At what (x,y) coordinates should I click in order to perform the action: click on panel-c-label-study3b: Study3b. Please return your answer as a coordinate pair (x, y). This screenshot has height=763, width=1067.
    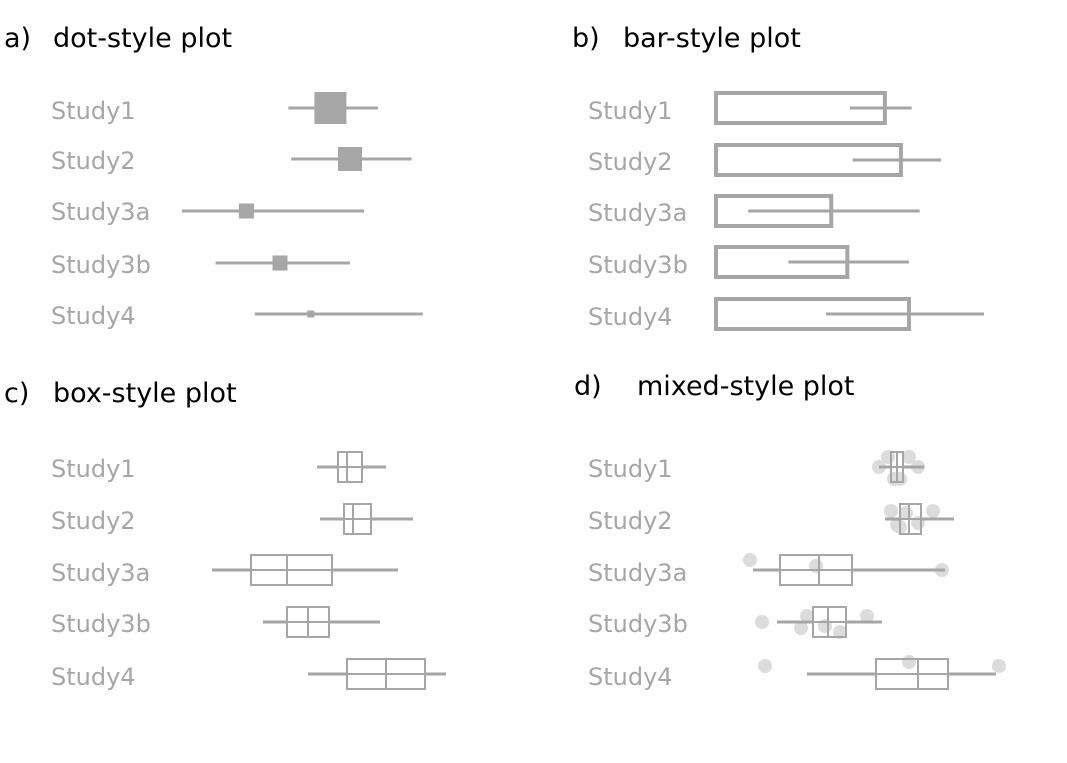
    Looking at the image, I should click on (101, 624).